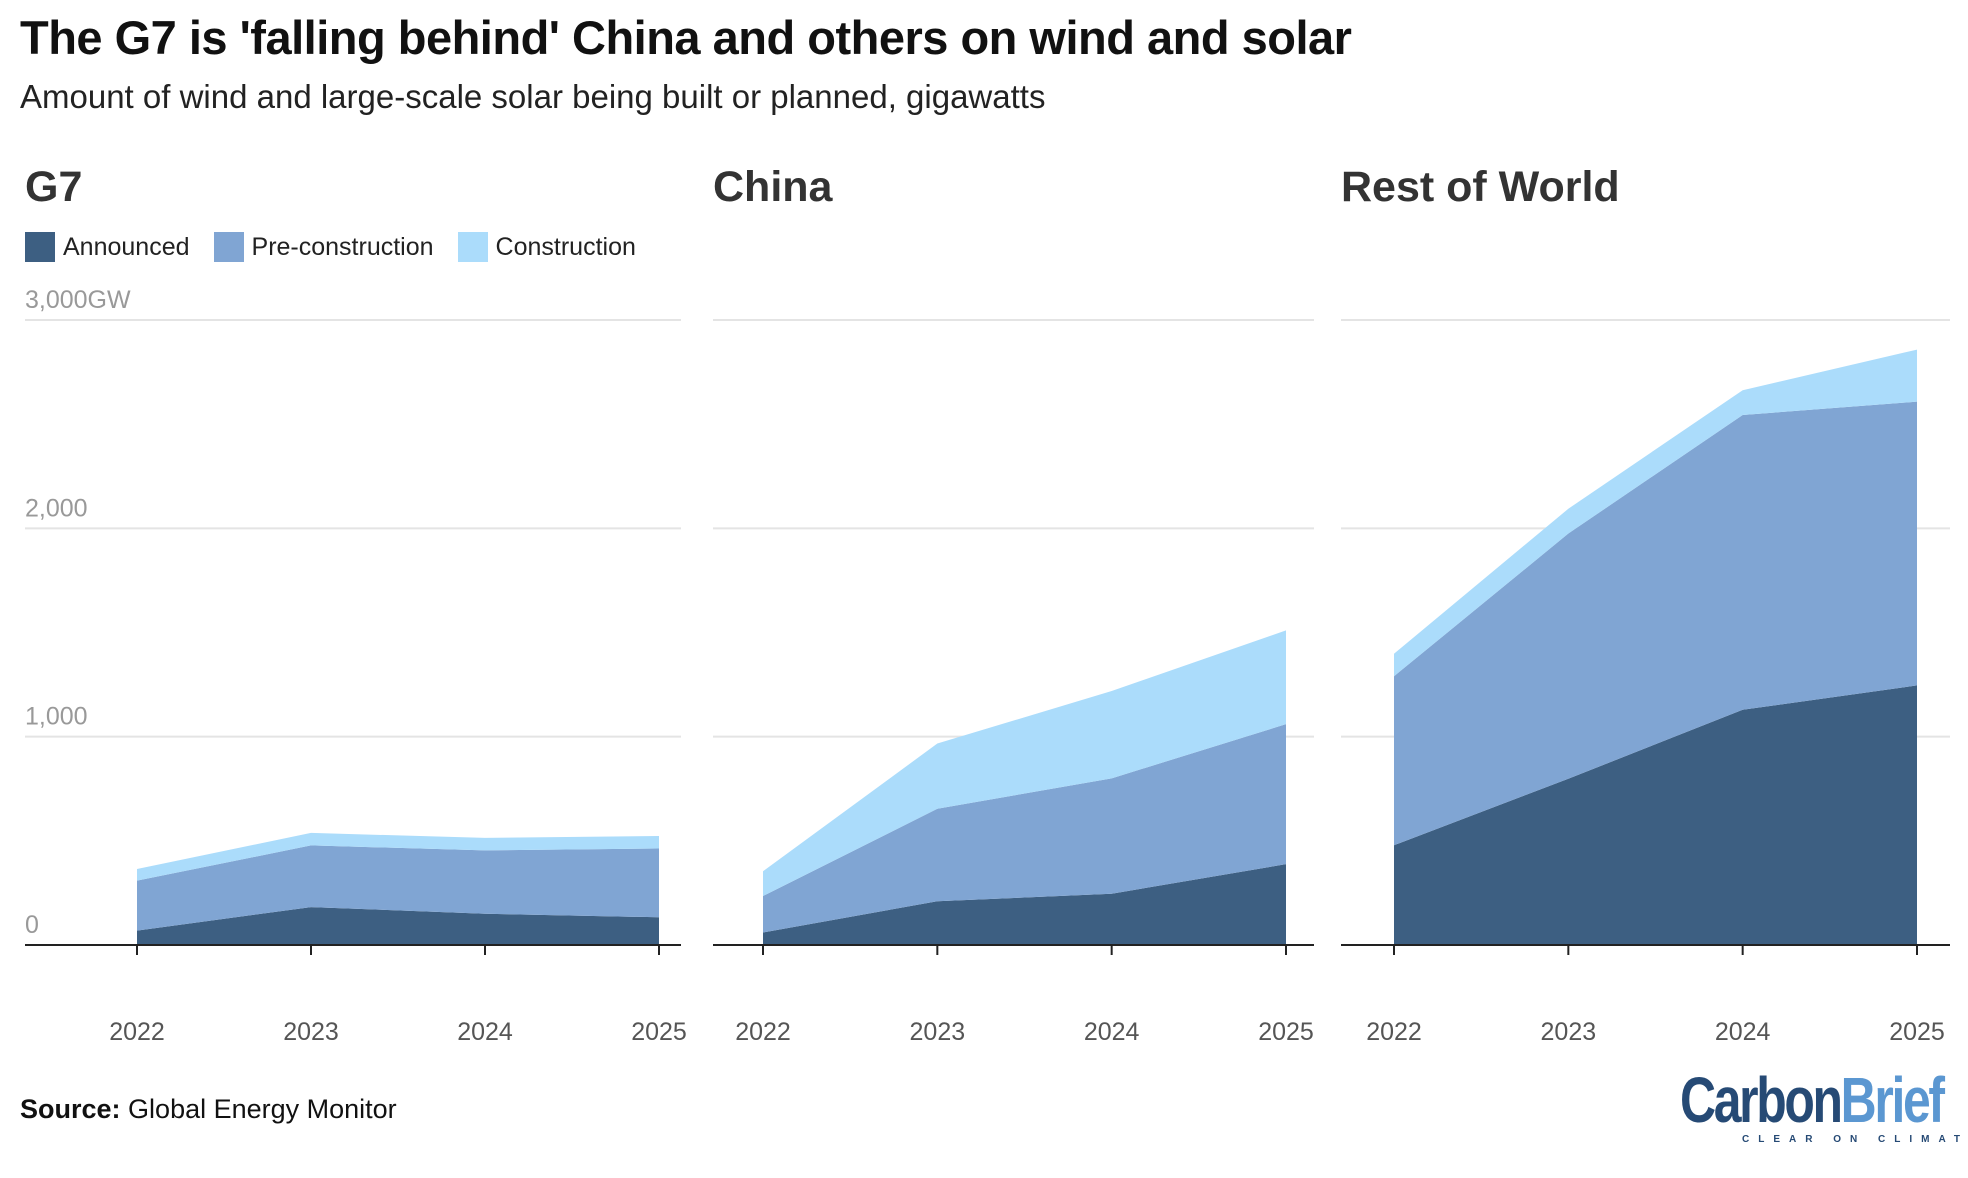 The image size is (1968, 1178). Describe the element at coordinates (32, 925) in the screenshot. I see `y-tick-label: 0` at that location.